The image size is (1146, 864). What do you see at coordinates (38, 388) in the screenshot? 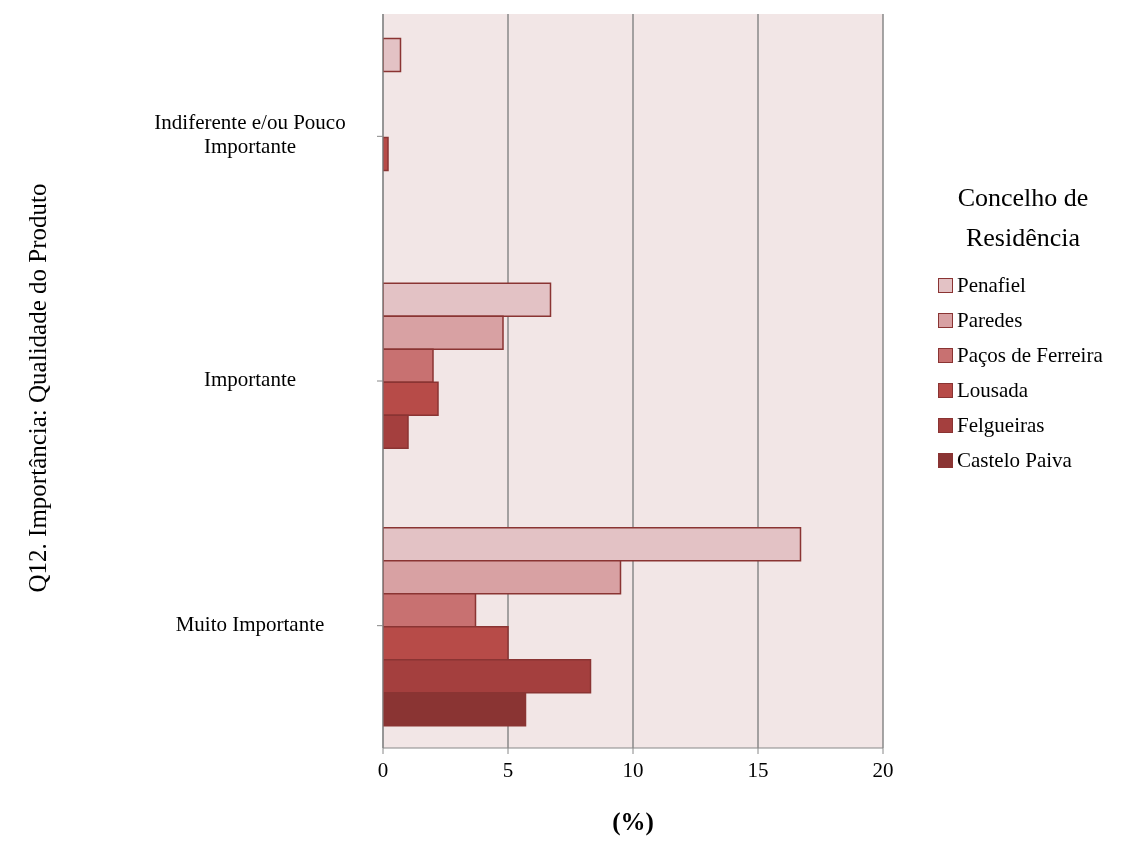
I see `y-axis-title: Q12. Importância: Qualidade do Produto` at bounding box center [38, 388].